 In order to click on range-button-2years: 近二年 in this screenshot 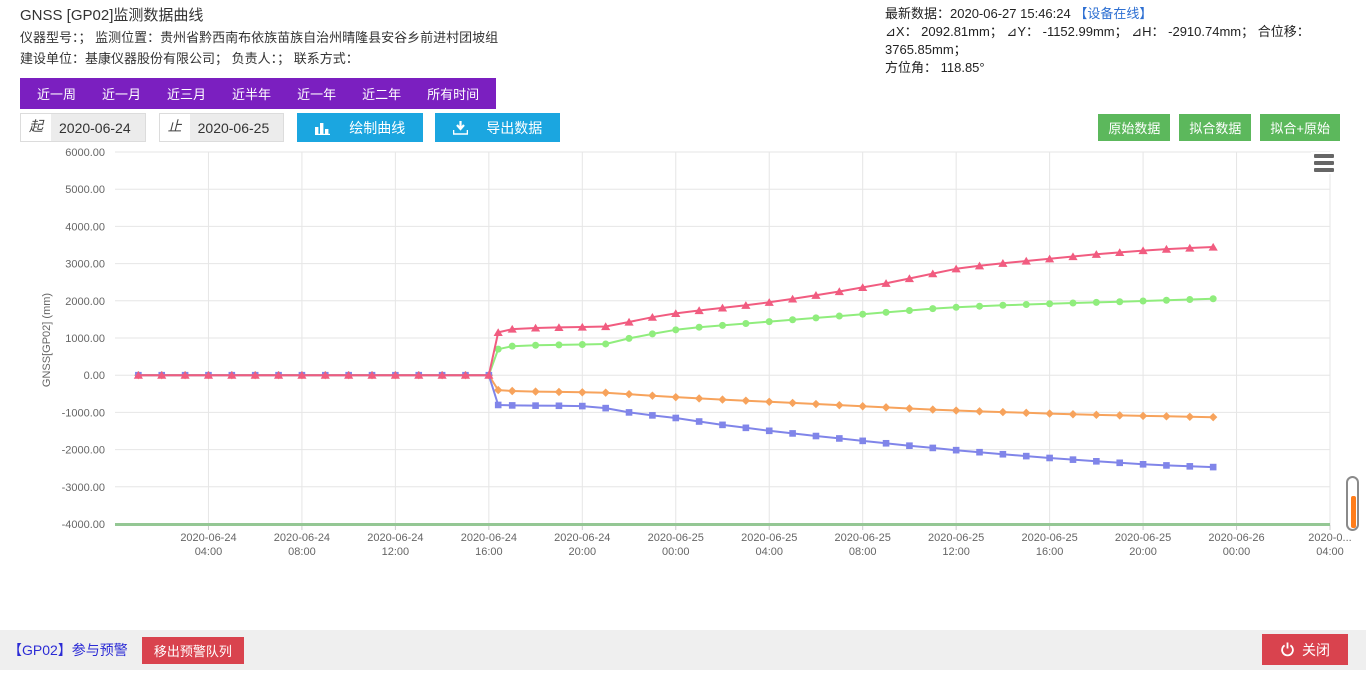, I will do `click(381, 93)`.